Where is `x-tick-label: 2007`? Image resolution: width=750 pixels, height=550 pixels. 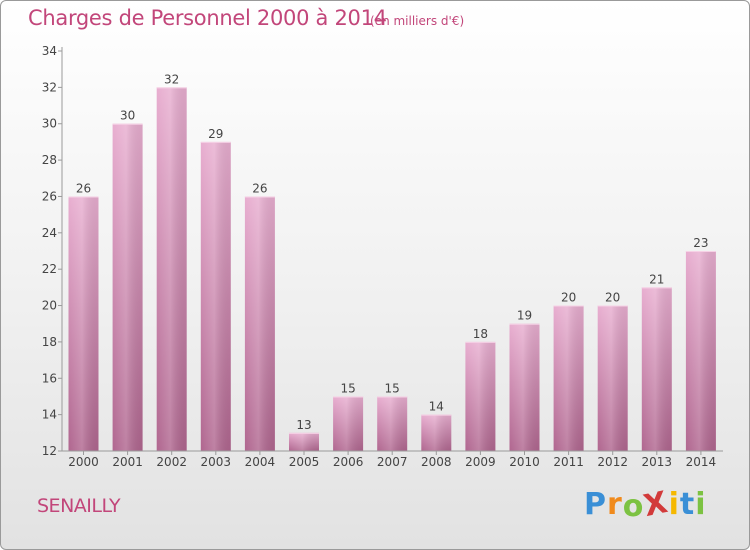
x-tick-label: 2007 is located at coordinates (392, 462).